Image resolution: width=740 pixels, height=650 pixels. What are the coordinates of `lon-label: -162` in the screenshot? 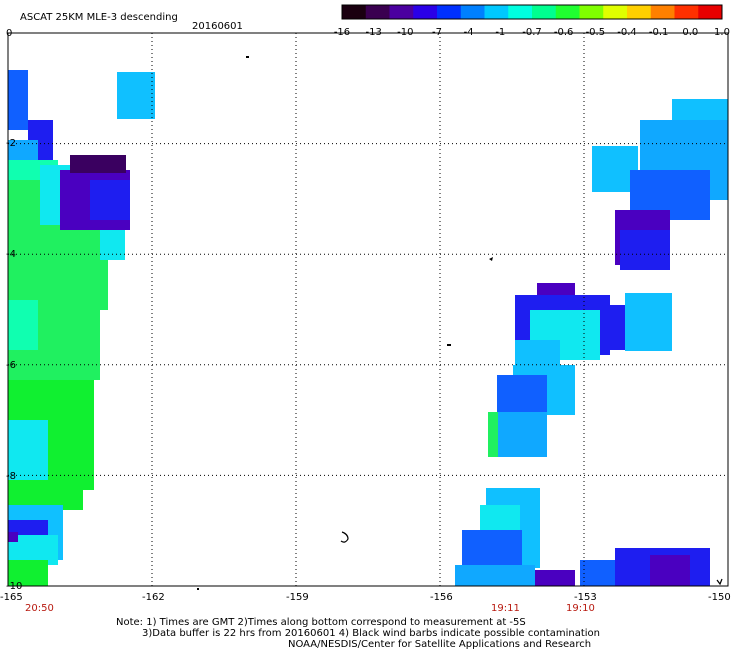 It's located at (153, 597).